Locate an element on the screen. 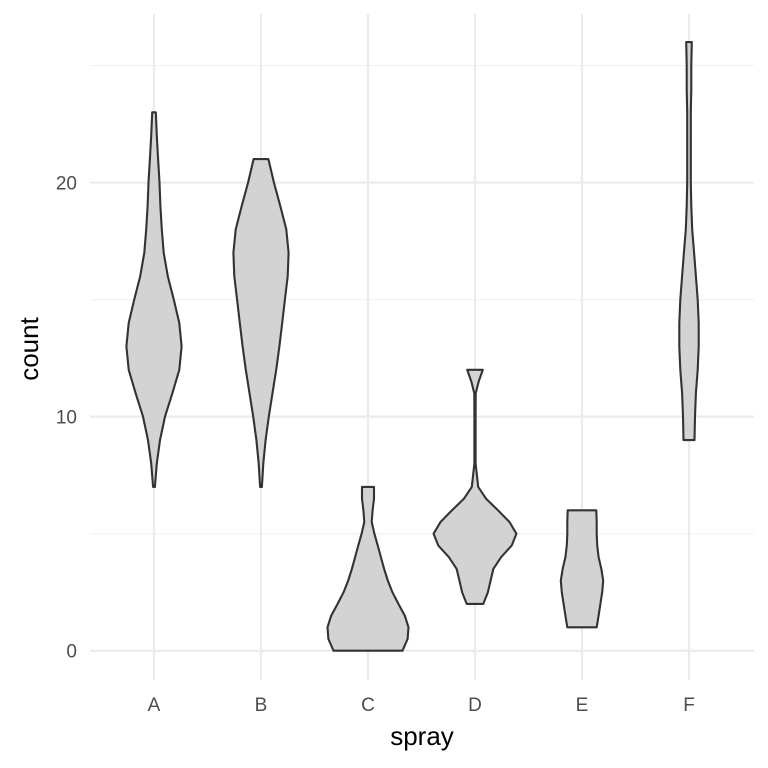 The image size is (768, 768). x-tick-label: F is located at coordinates (689, 705).